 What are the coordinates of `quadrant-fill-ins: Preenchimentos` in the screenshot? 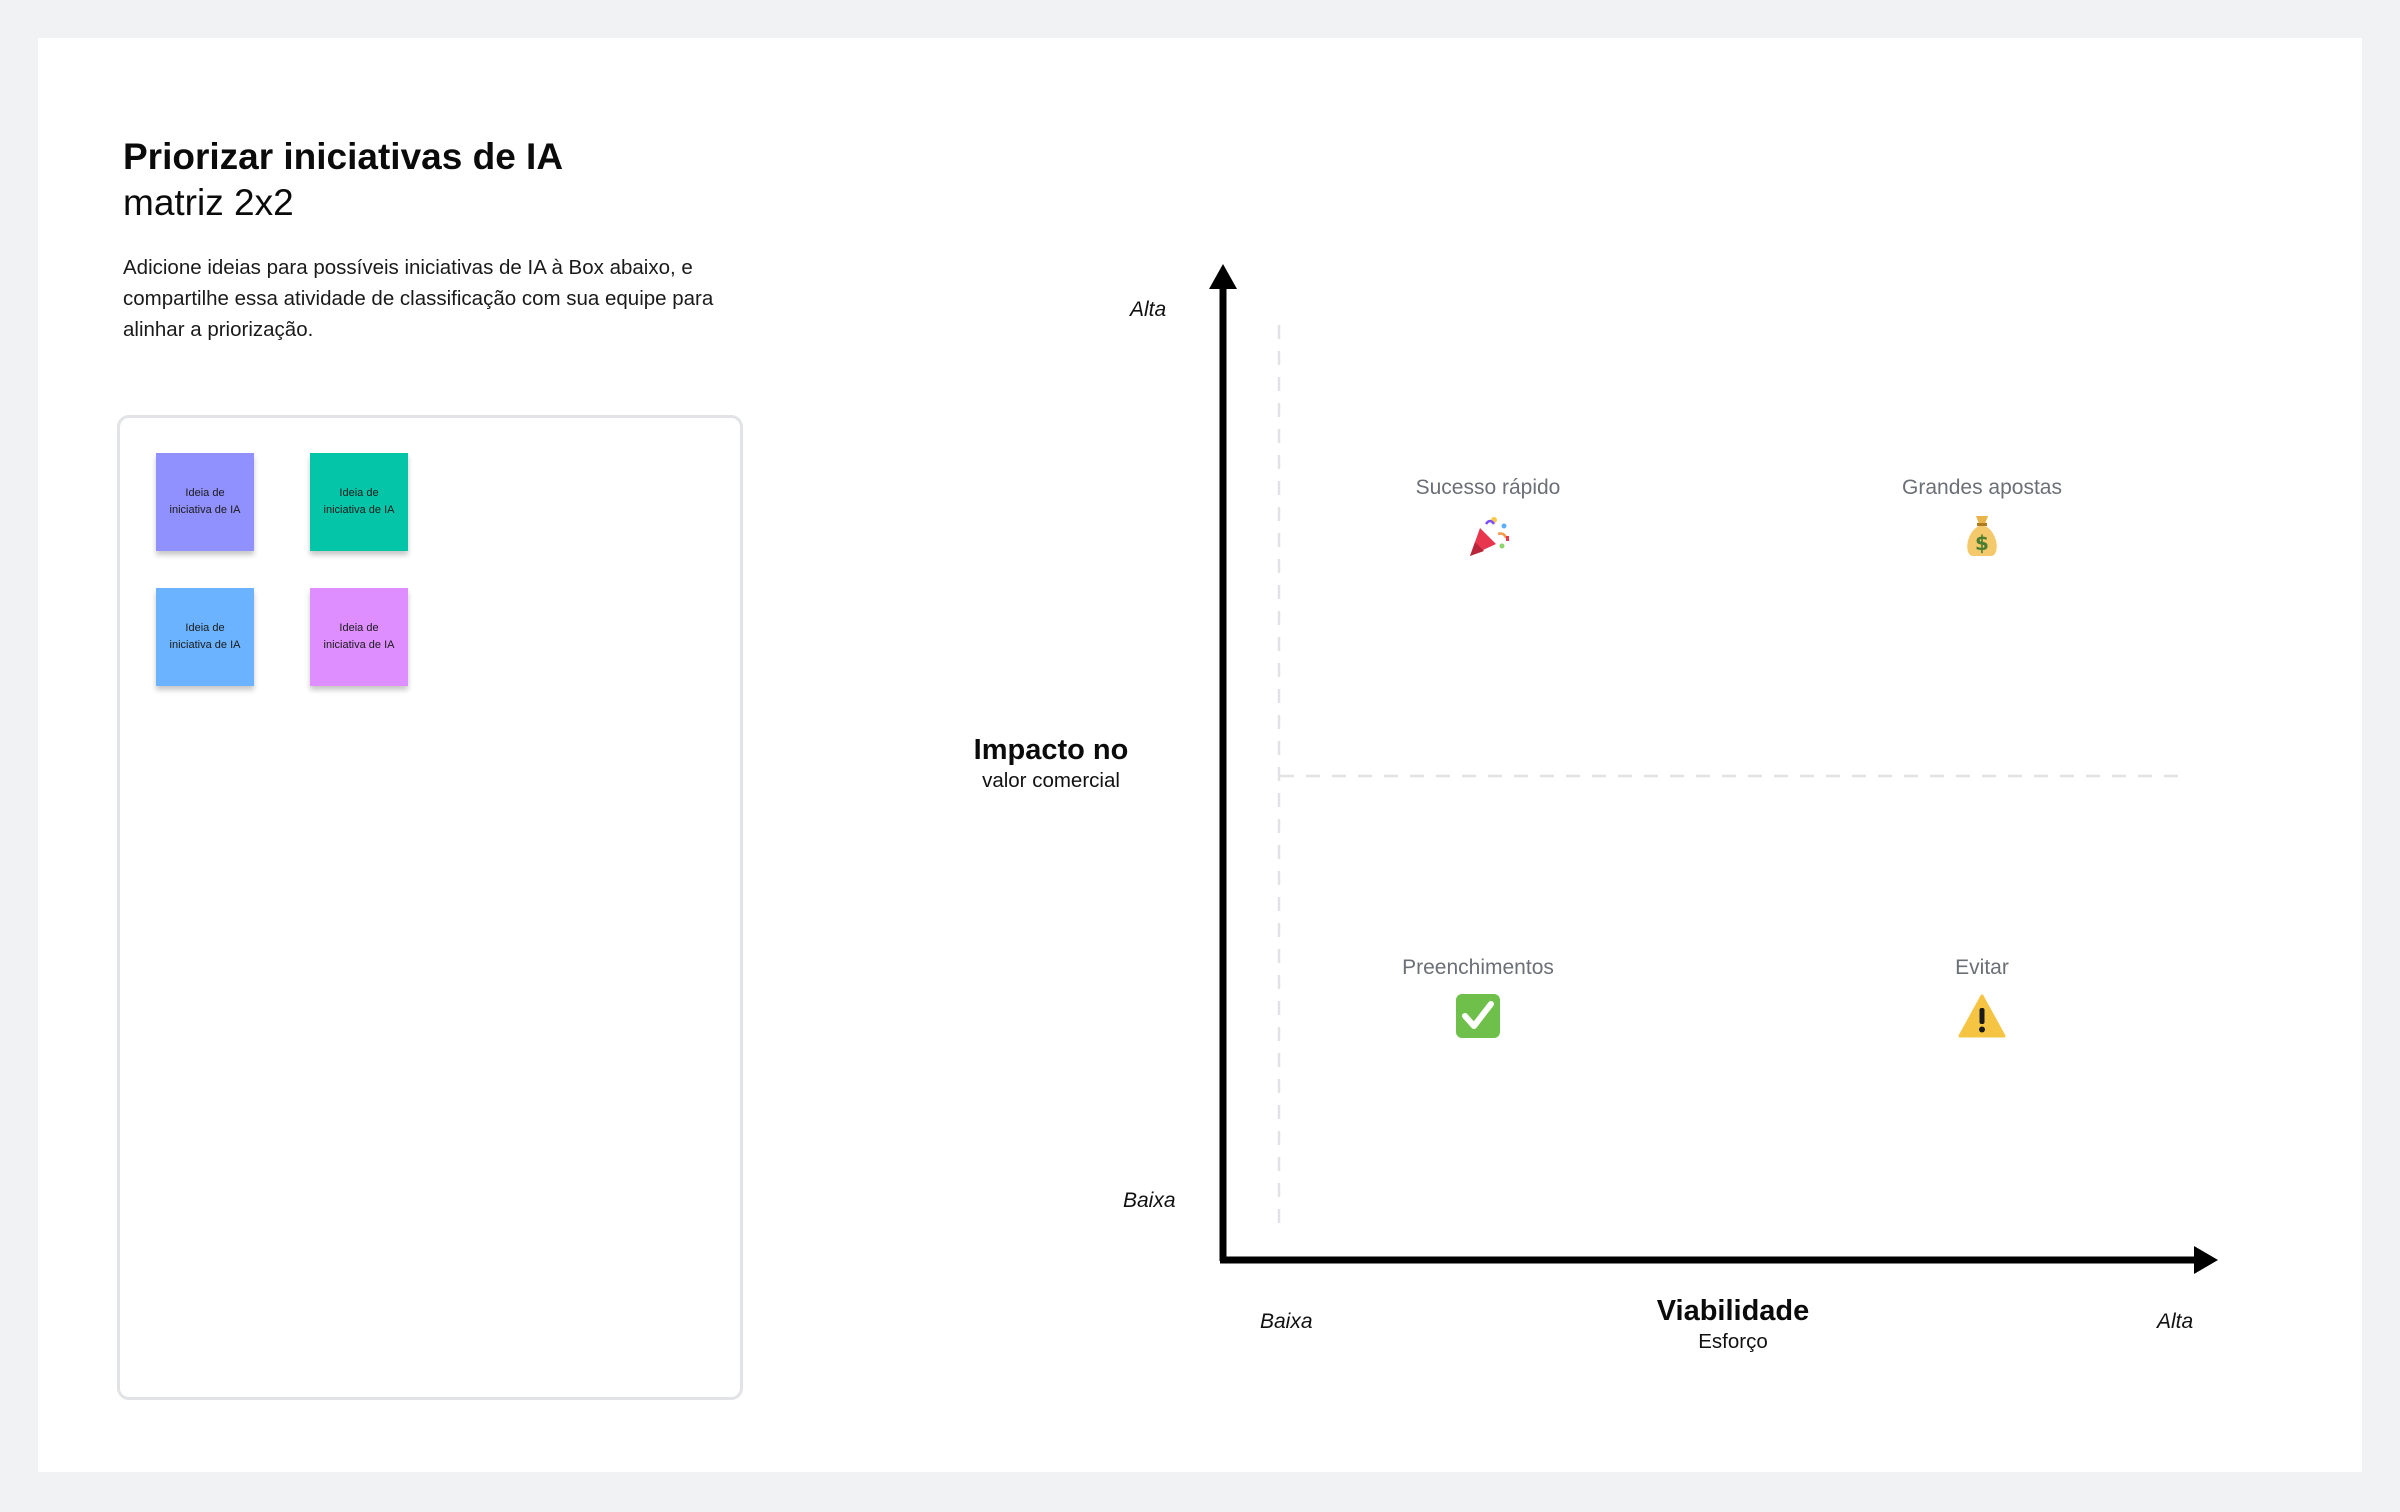 It's located at (1478, 998).